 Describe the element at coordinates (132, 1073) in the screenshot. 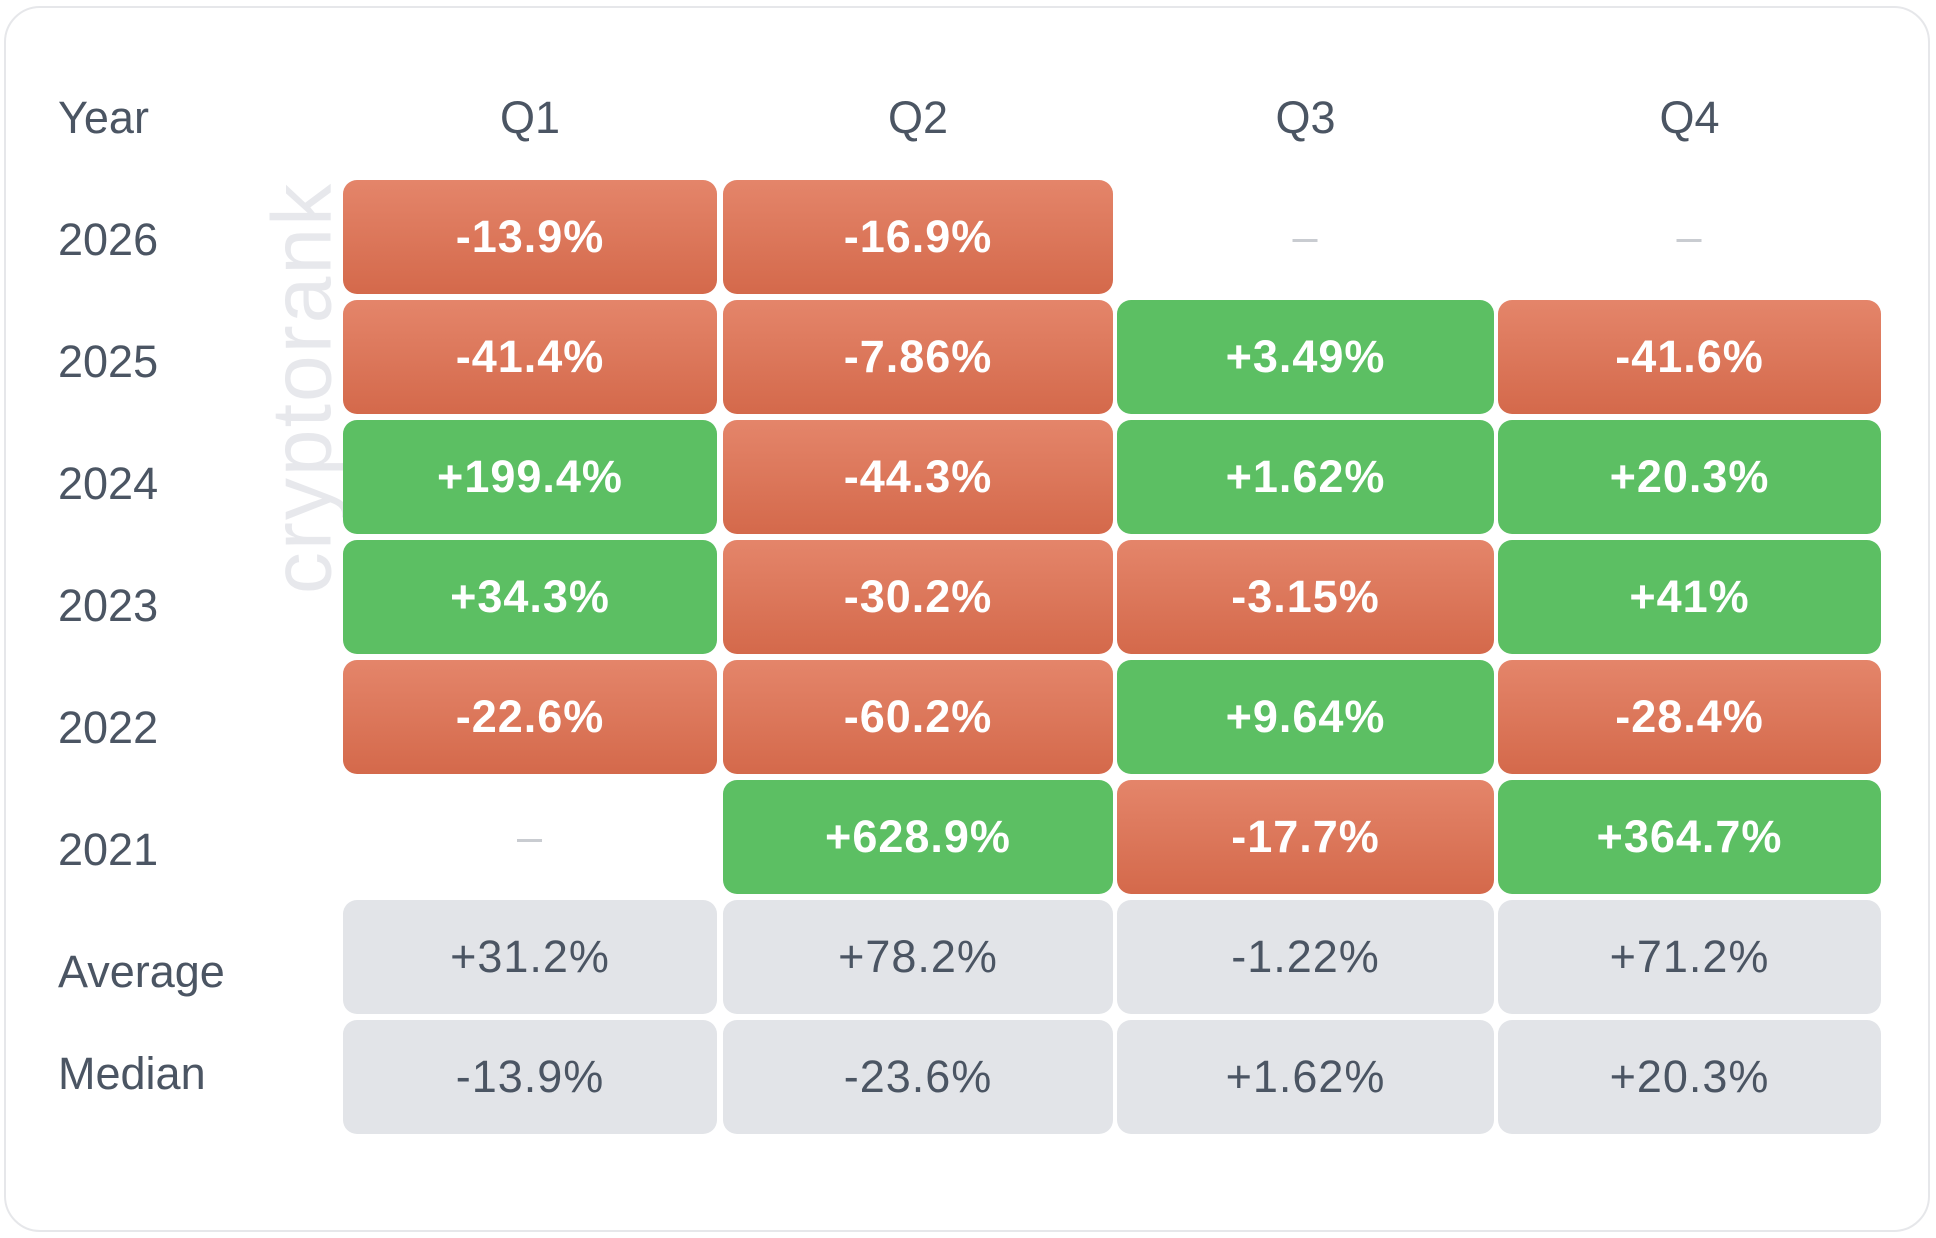

I see `row-label-median: Median` at that location.